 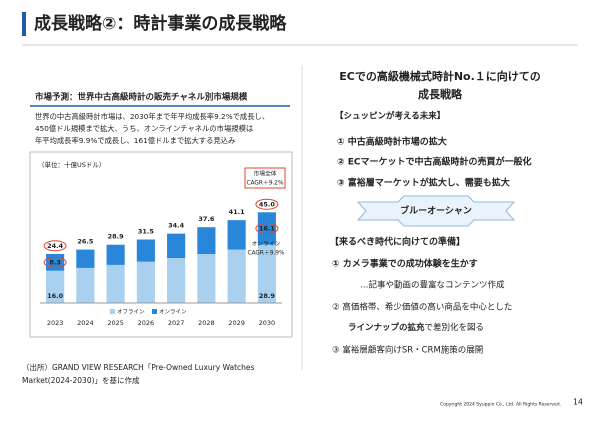 I want to click on x-tick-label: 2030, so click(x=267, y=323).